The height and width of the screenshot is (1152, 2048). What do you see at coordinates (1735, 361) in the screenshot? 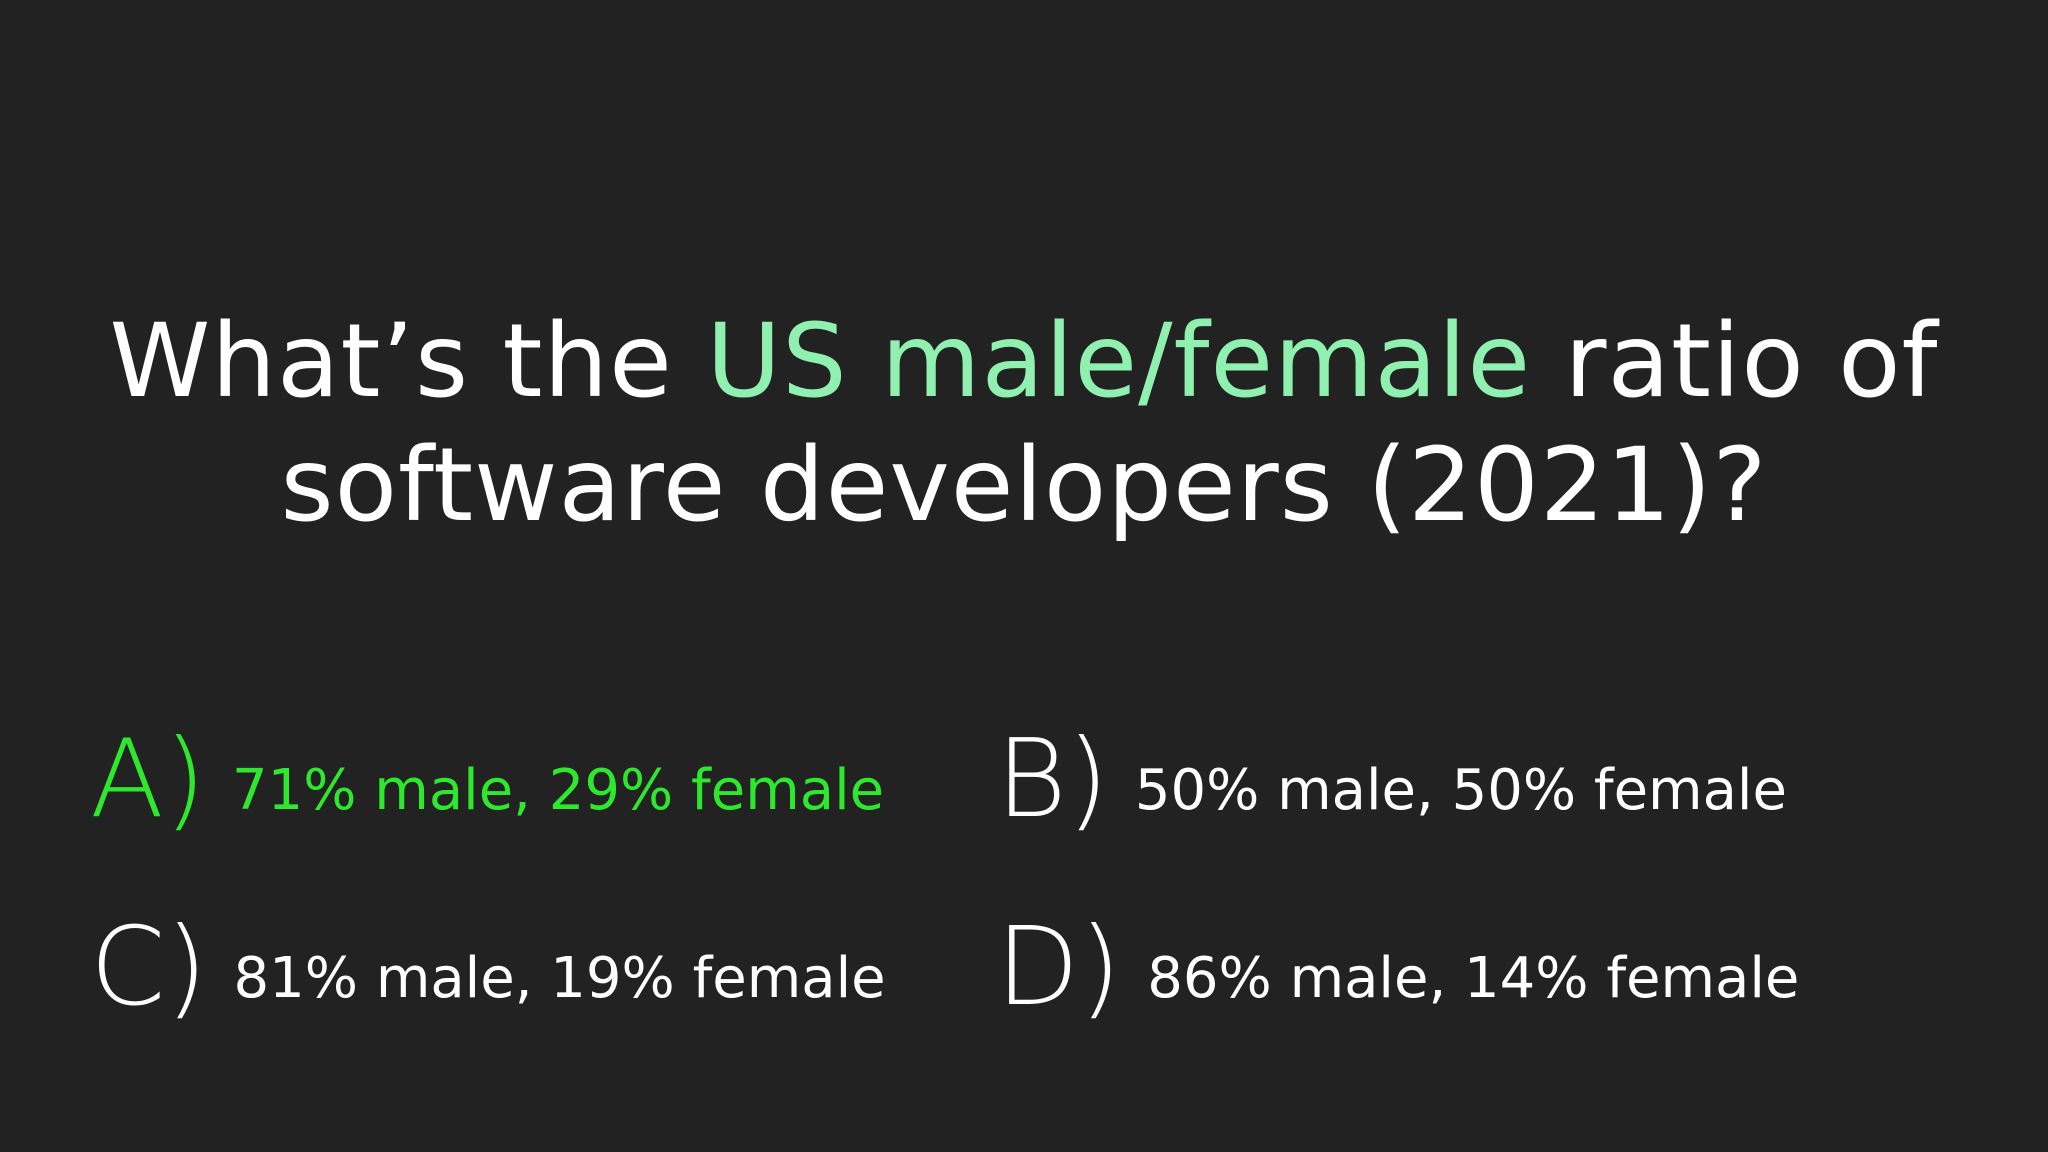
I see `question-text-after: ratio of` at bounding box center [1735, 361].